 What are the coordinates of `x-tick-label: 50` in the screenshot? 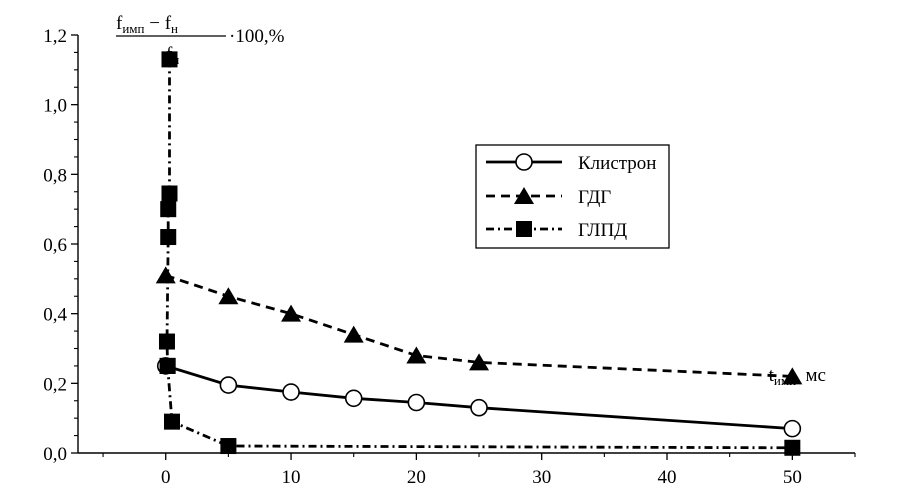 It's located at (792, 477).